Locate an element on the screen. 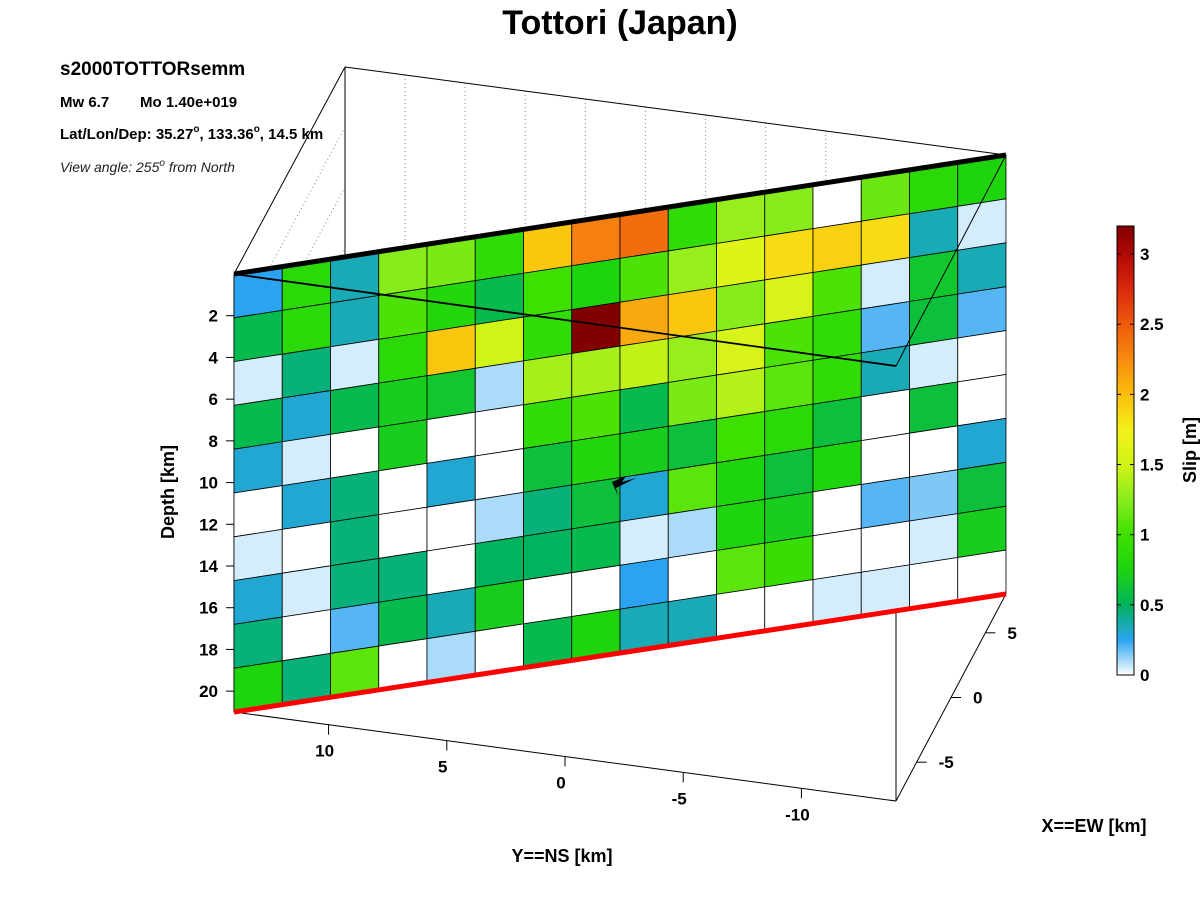 This screenshot has height=900, width=1200. fault-bottom-edge is located at coordinates (620, 653).